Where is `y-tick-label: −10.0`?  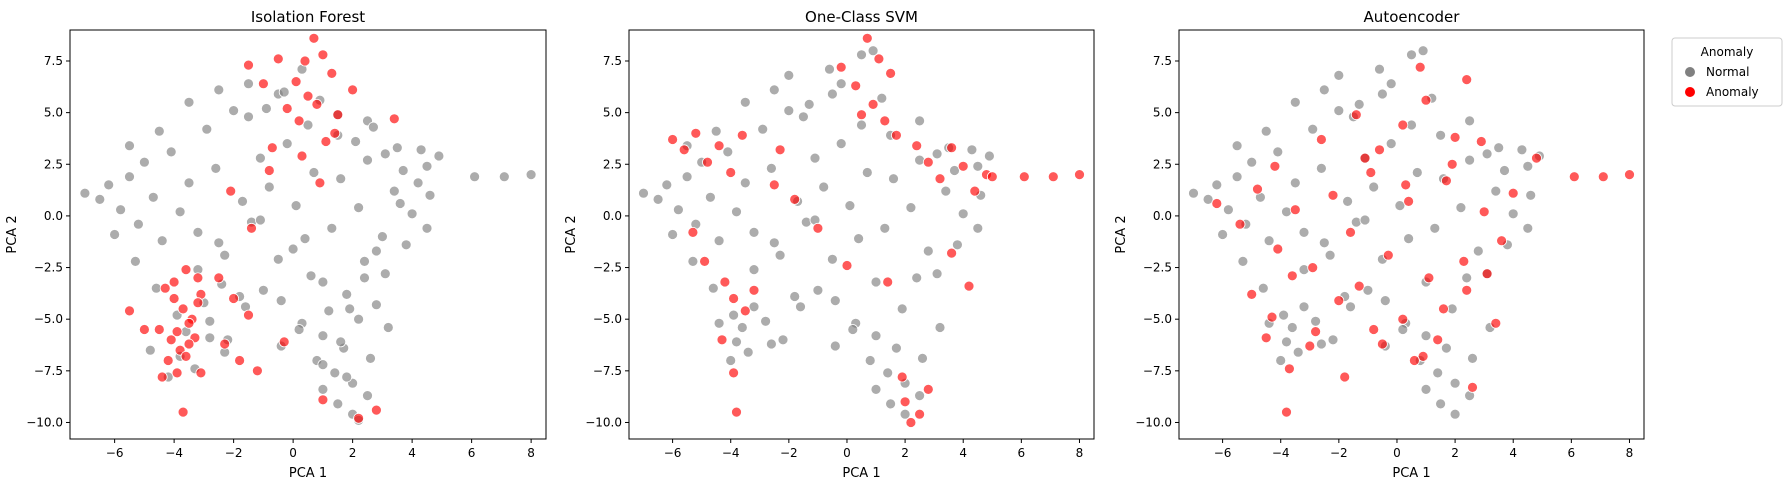 y-tick-label: −10.0 is located at coordinates (44, 422).